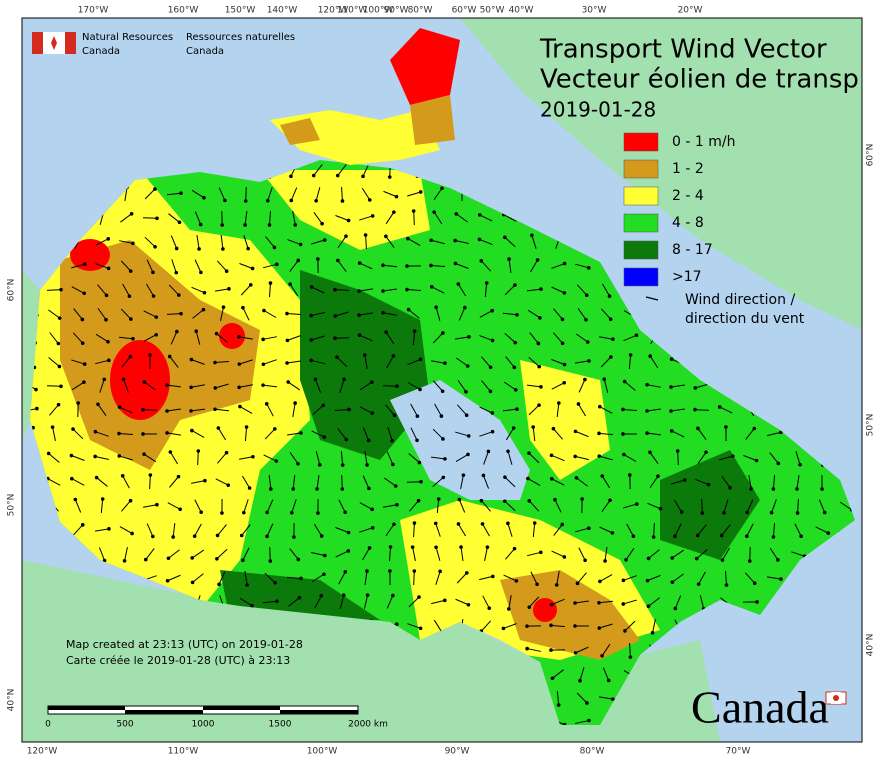 Image resolution: width=880 pixels, height=760 pixels. Describe the element at coordinates (688, 196) in the screenshot. I see `legend-label: 2 - 4` at that location.